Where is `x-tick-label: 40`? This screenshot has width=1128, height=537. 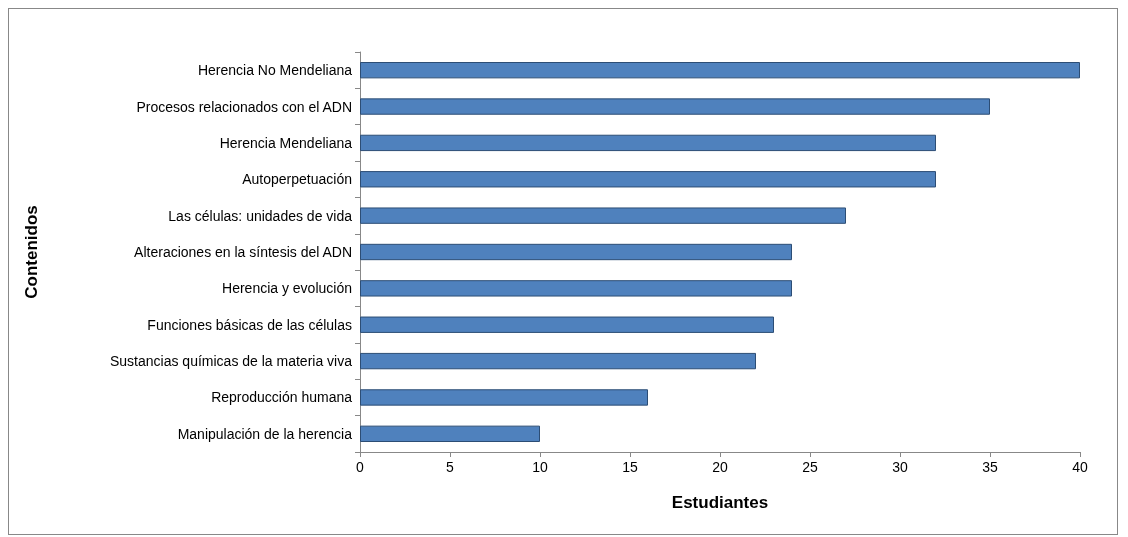
x-tick-label: 40 is located at coordinates (1080, 467).